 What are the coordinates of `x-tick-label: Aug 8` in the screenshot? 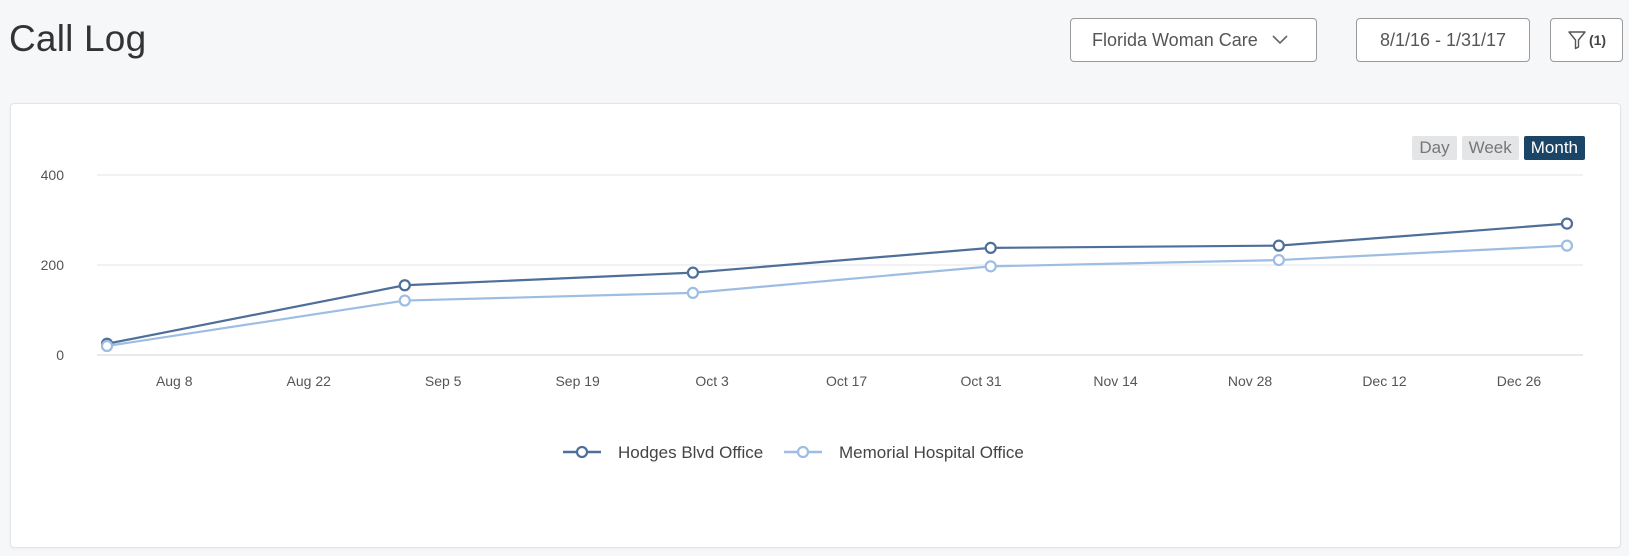 It's located at (174, 381).